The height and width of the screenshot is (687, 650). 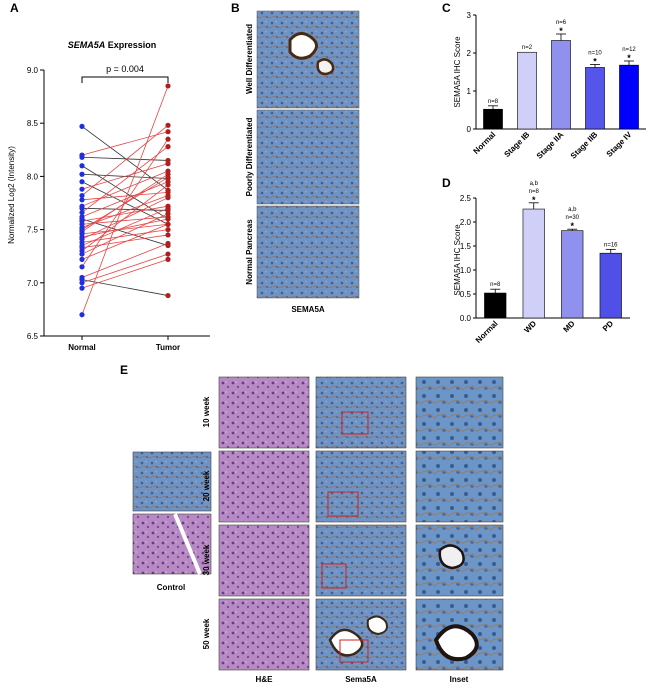 What do you see at coordinates (611, 245) in the screenshot?
I see `count-label: n=16` at bounding box center [611, 245].